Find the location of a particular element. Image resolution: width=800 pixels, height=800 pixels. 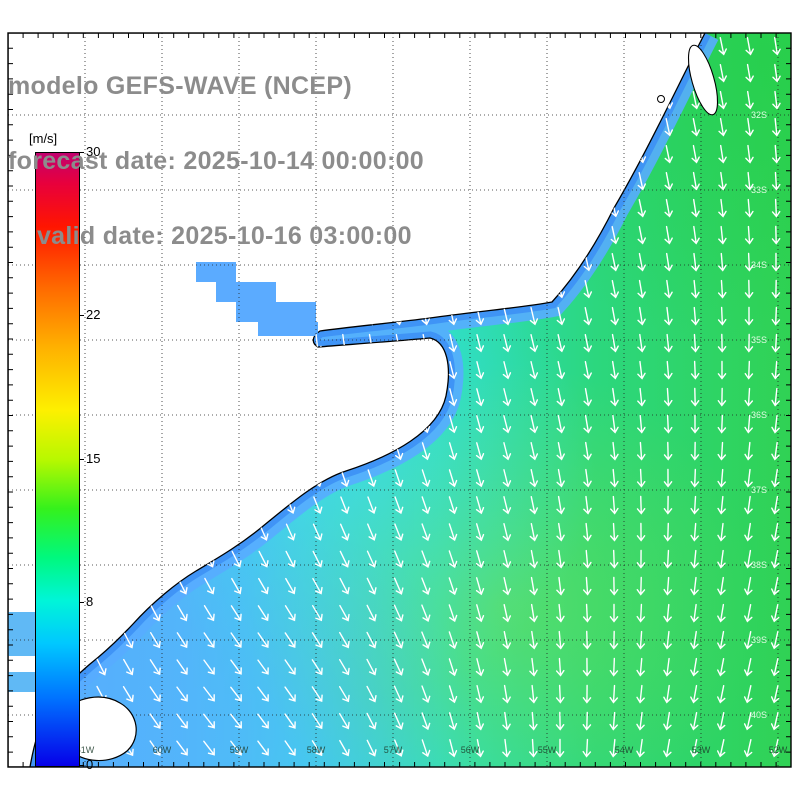

lon-label: 54W is located at coordinates (624, 750).